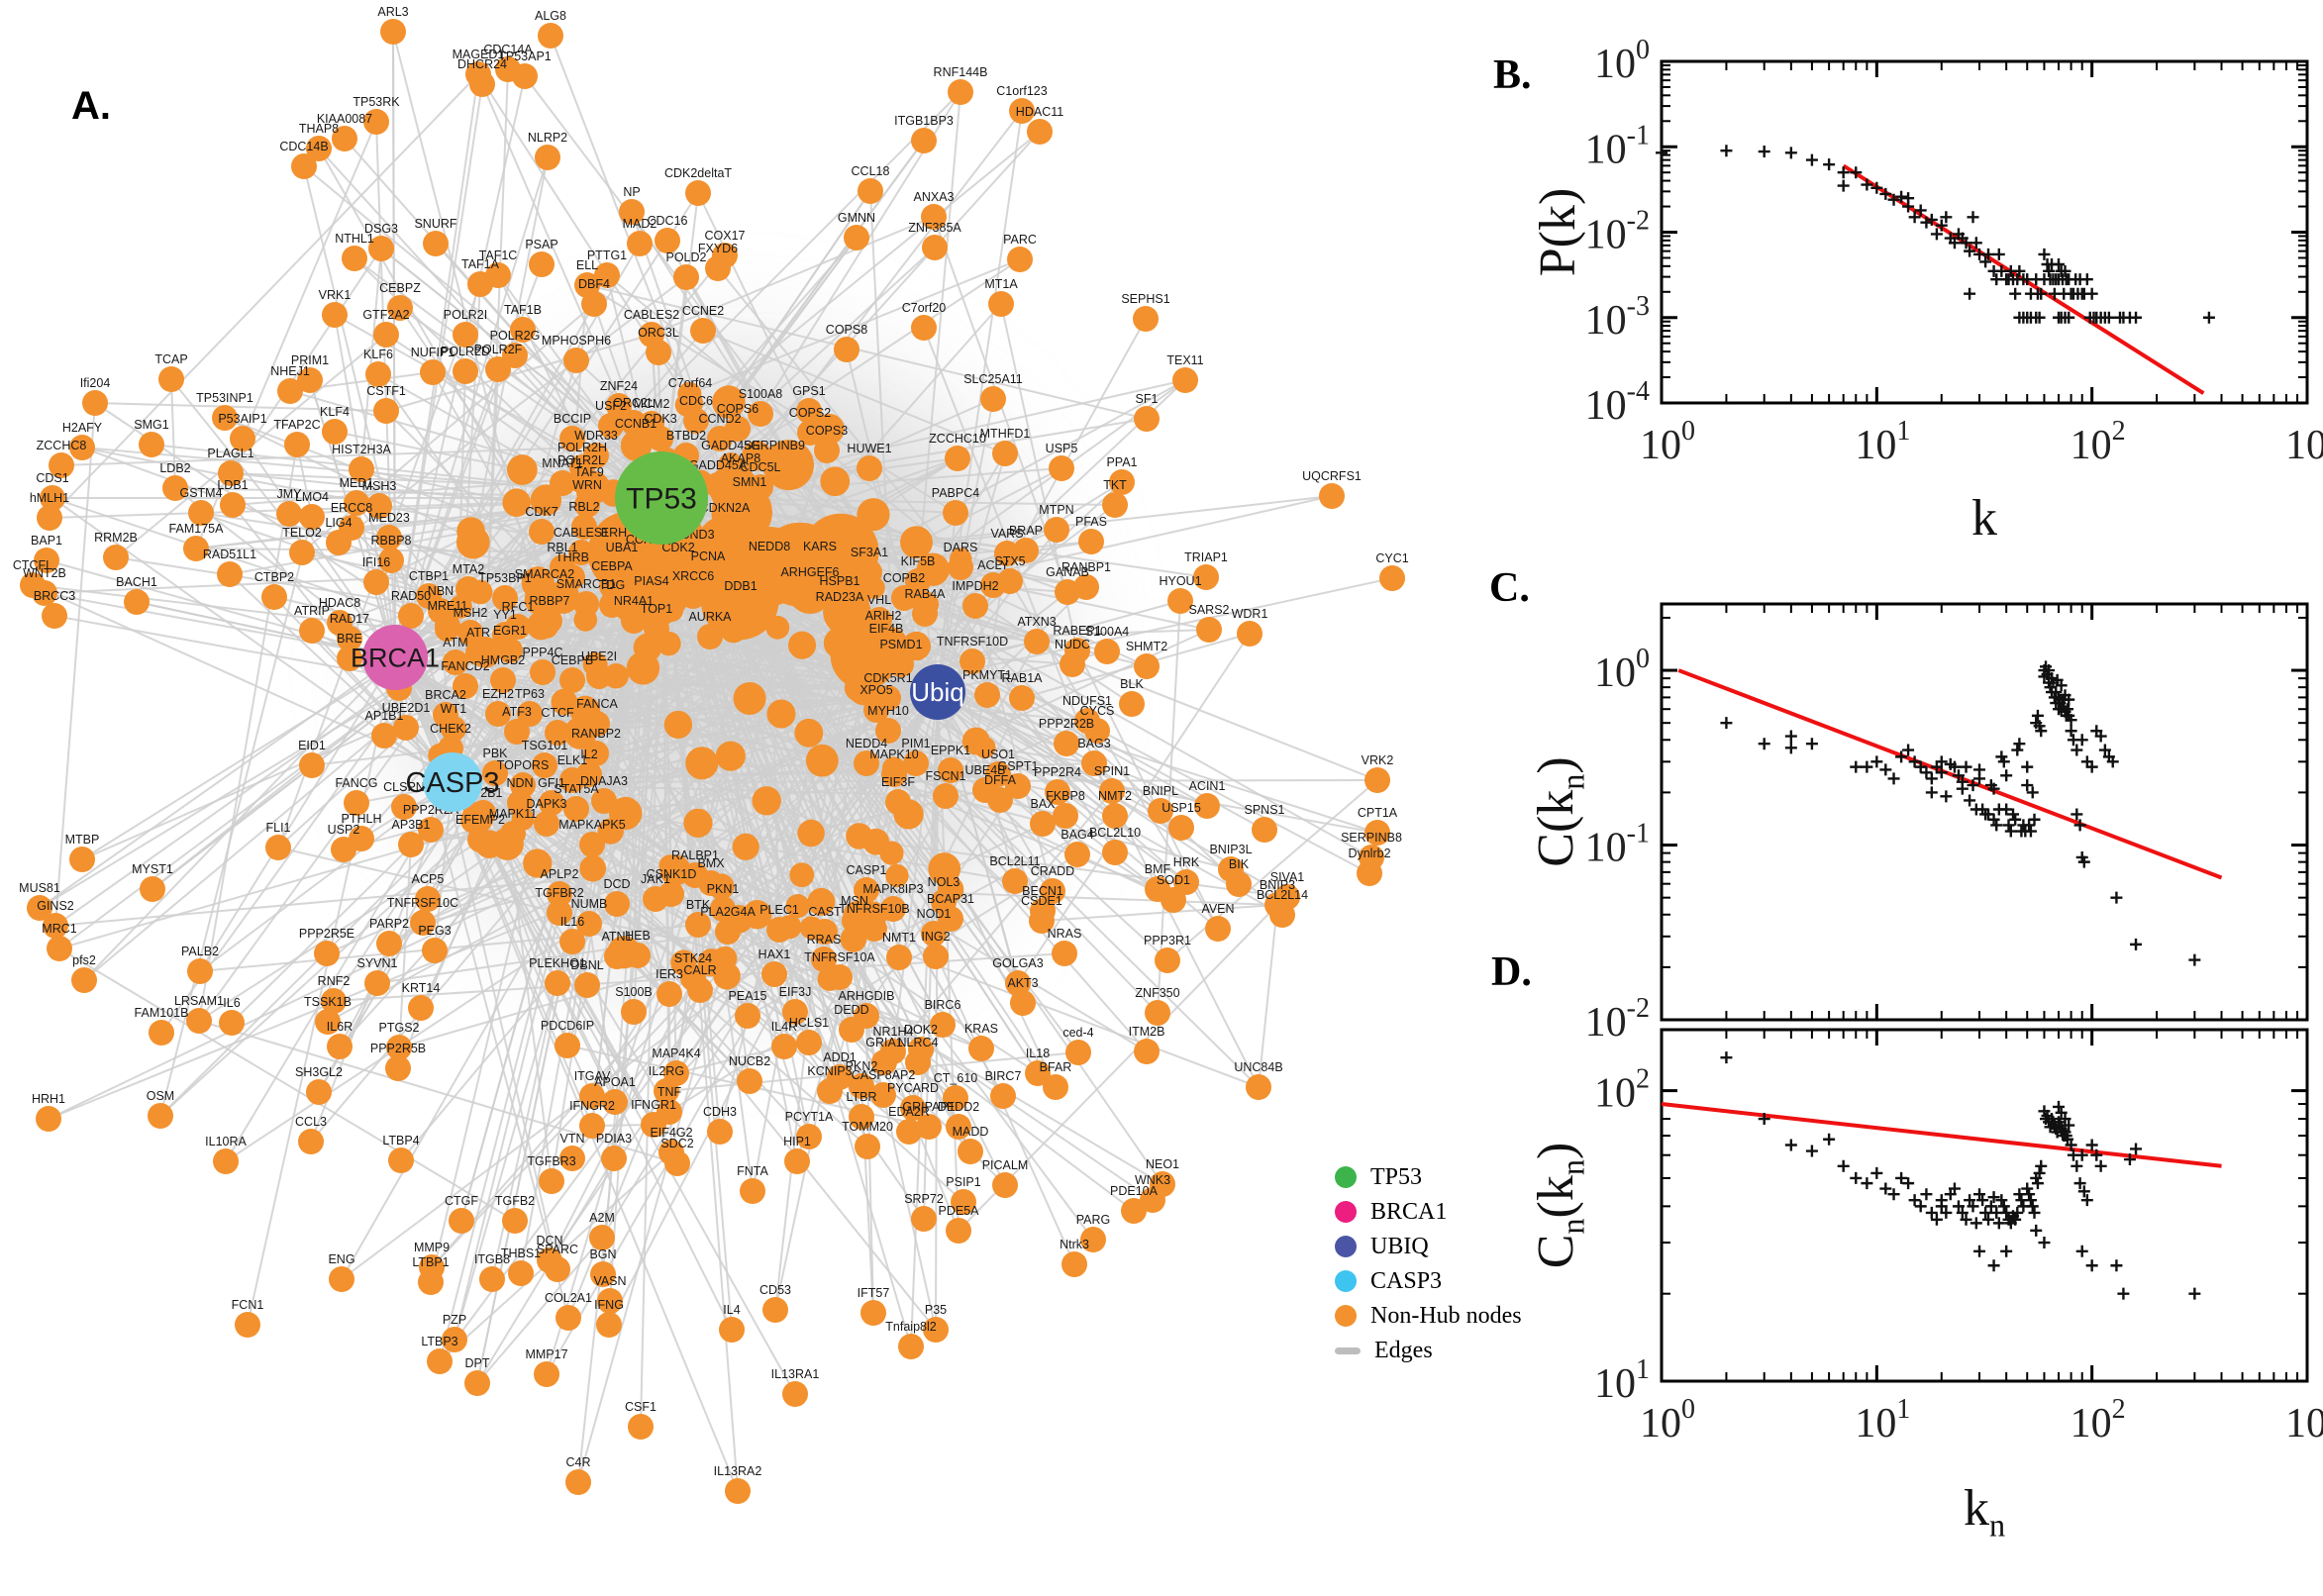 The image size is (2323, 1596). I want to click on gene-label: DOK2, so click(921, 1030).